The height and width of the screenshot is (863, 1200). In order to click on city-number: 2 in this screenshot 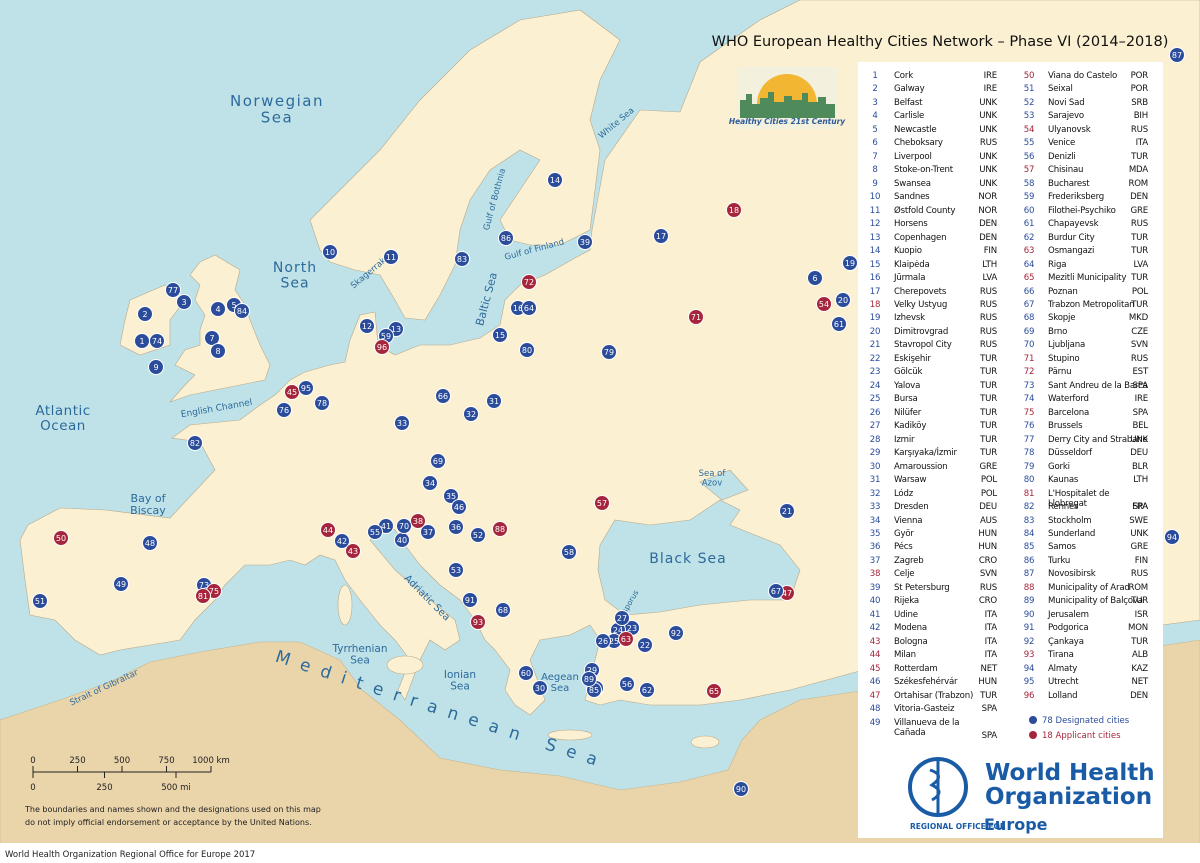, I will do `click(875, 89)`.